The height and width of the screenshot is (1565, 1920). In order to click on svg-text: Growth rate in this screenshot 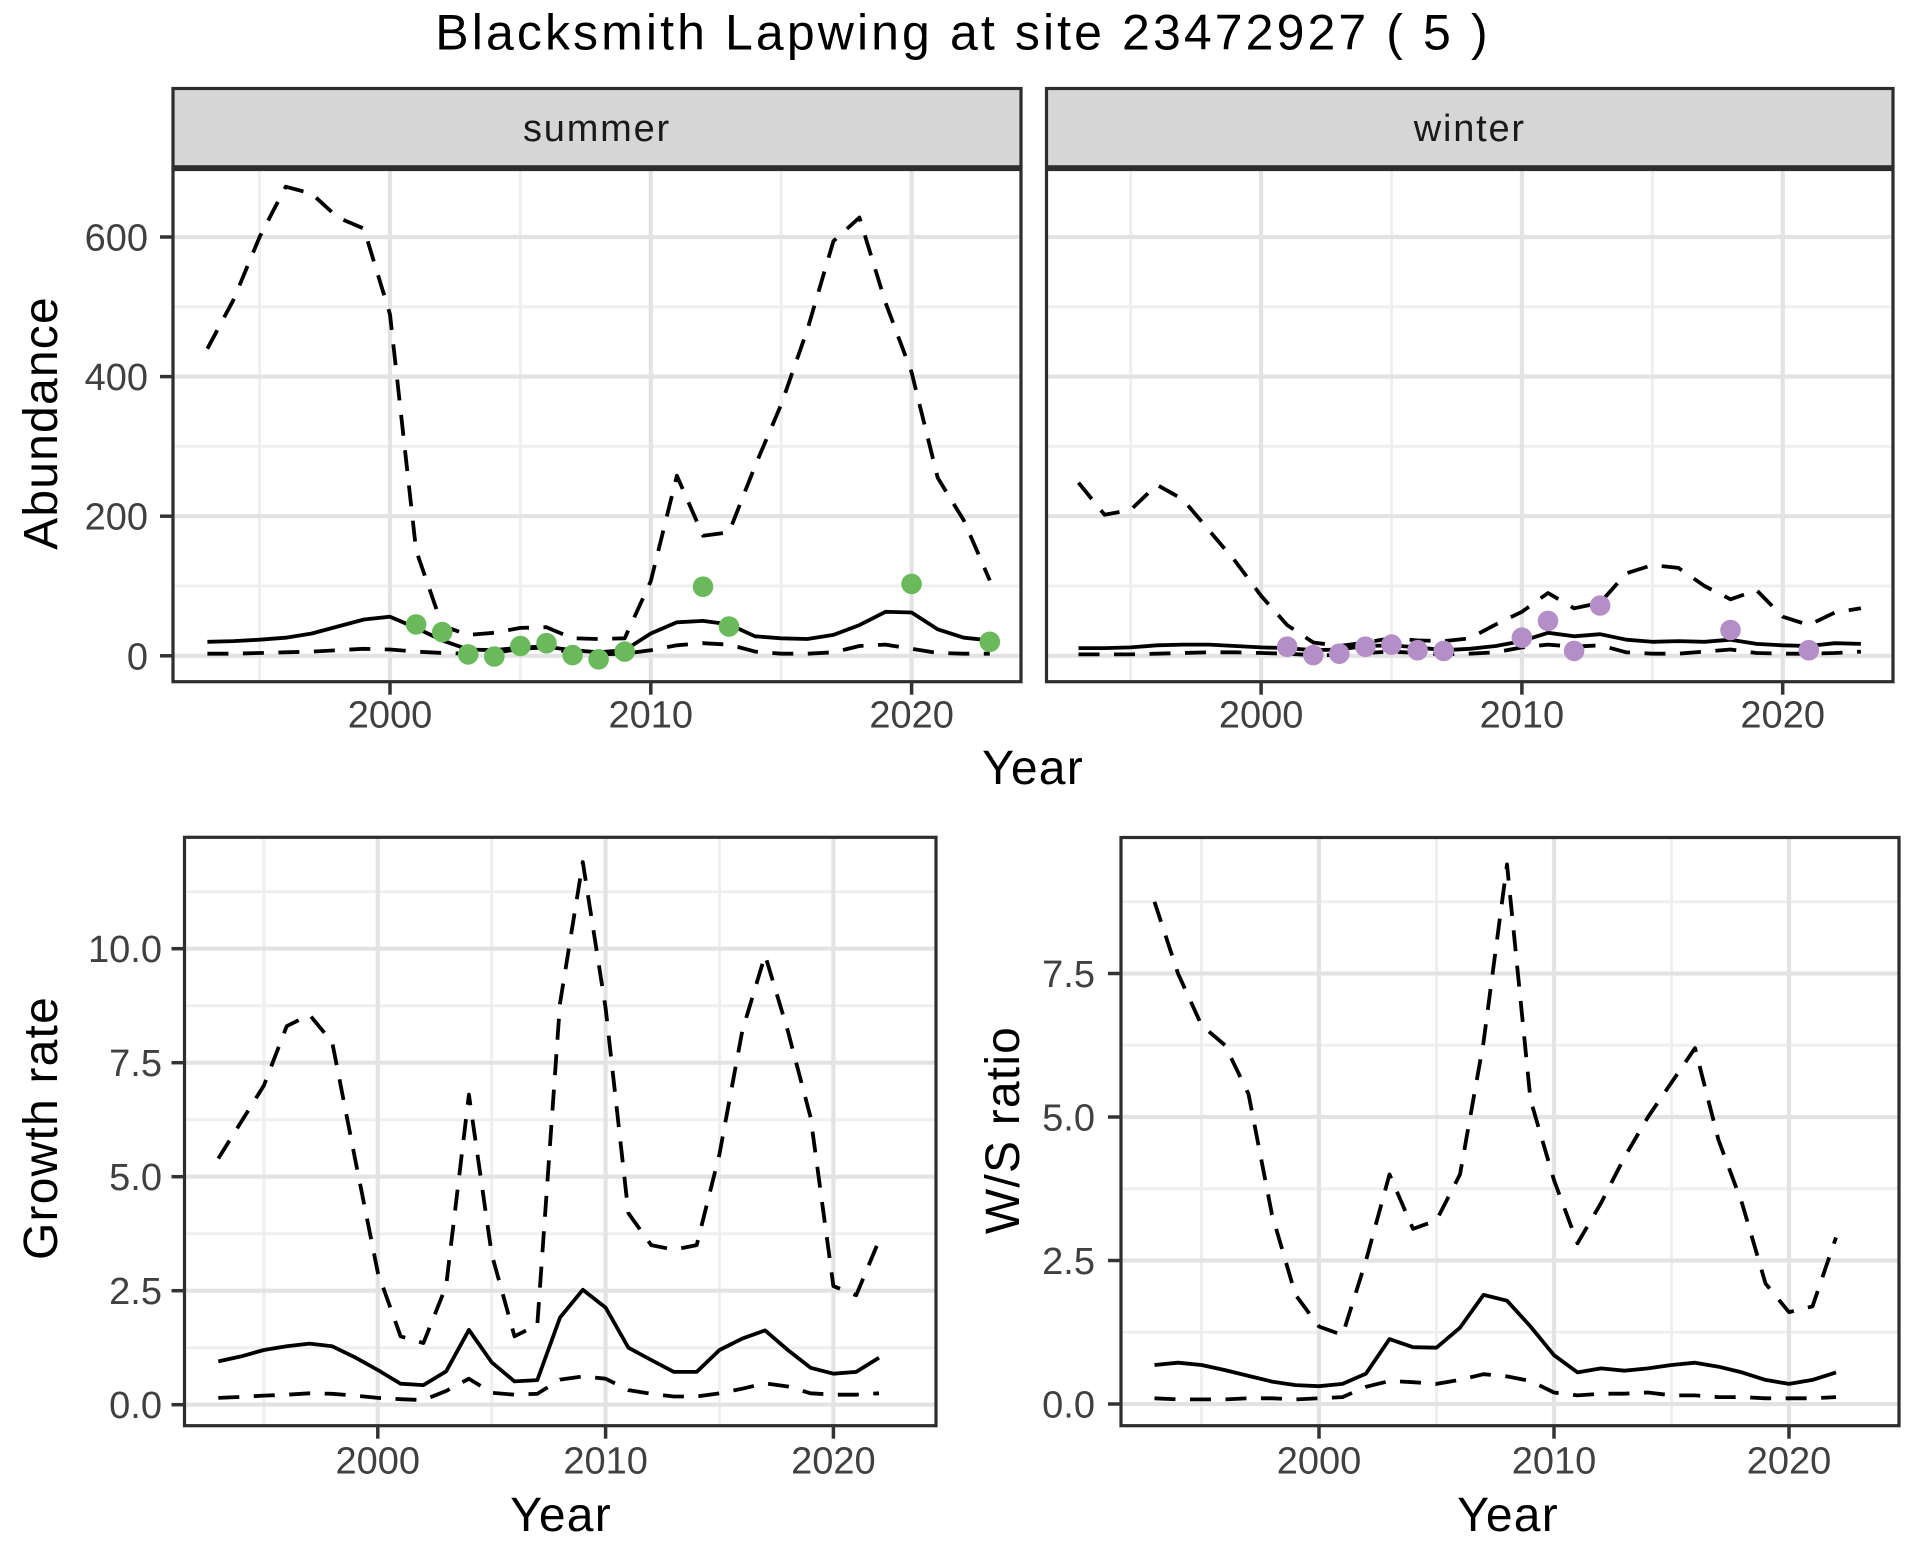, I will do `click(41, 1128)`.